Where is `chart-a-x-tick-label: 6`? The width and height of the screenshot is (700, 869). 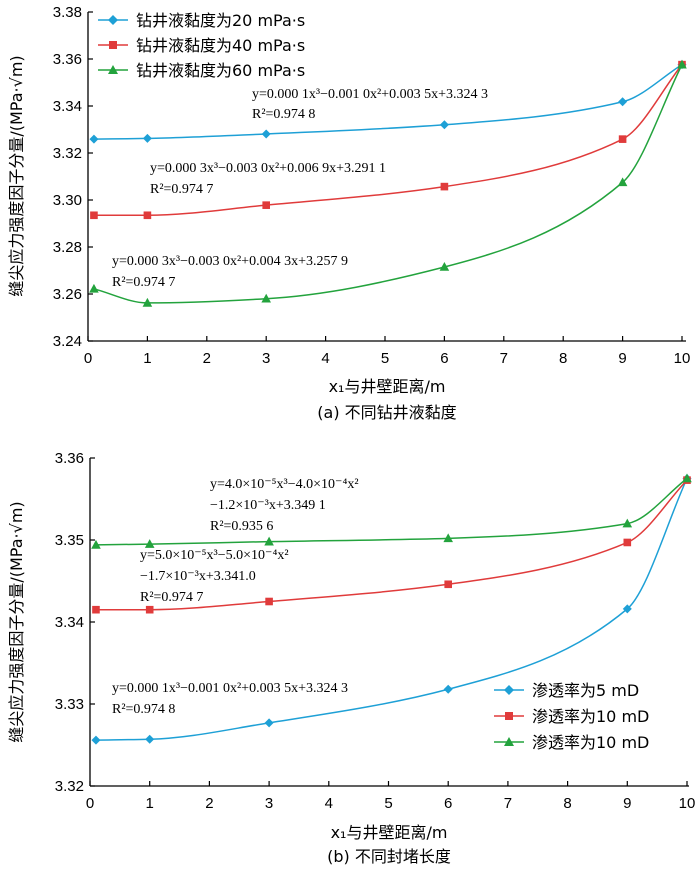 chart-a-x-tick-label: 6 is located at coordinates (444, 358).